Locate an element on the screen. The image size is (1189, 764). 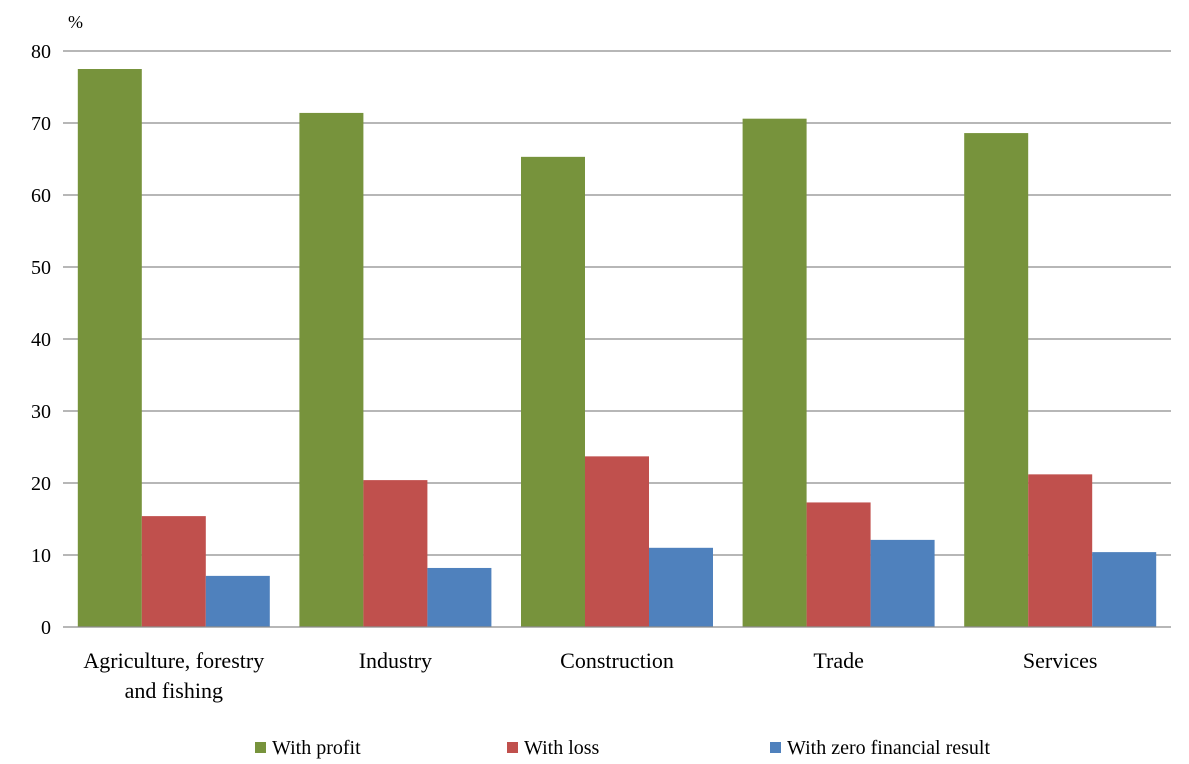
legend-label: With zero financial result is located at coordinates (888, 748).